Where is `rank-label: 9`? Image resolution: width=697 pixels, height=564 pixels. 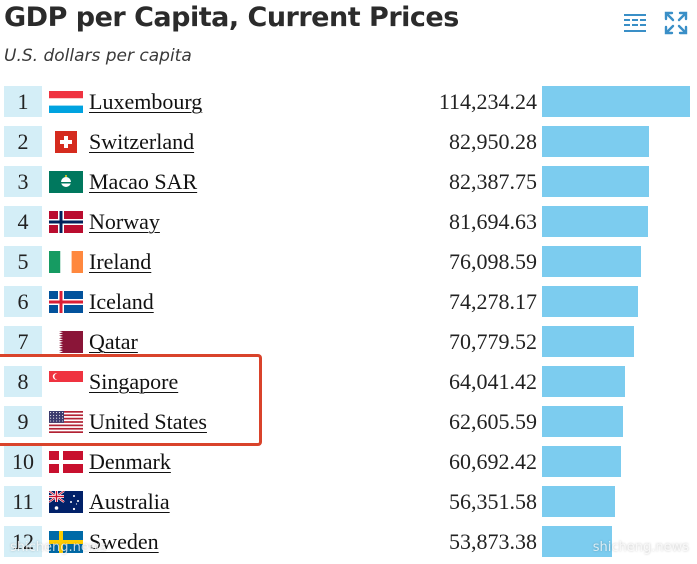
rank-label: 9 is located at coordinates (23, 421).